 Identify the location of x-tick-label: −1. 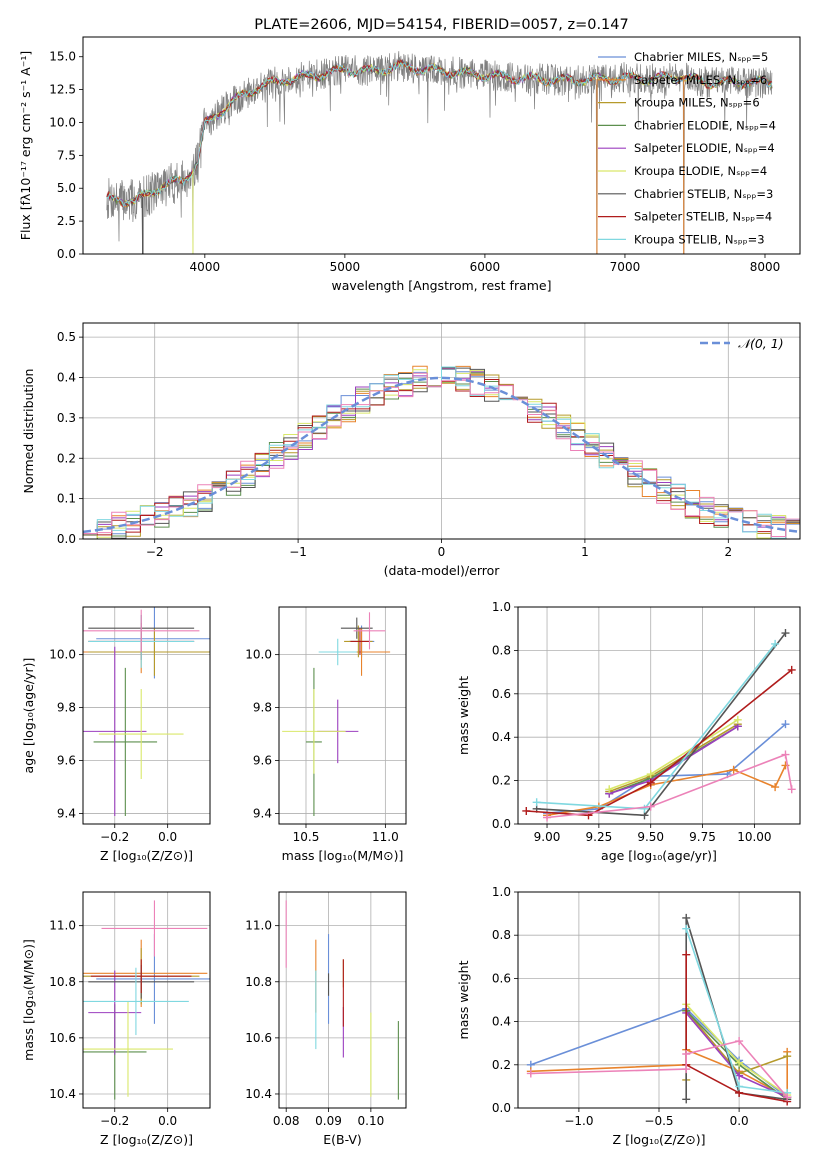
(298, 552).